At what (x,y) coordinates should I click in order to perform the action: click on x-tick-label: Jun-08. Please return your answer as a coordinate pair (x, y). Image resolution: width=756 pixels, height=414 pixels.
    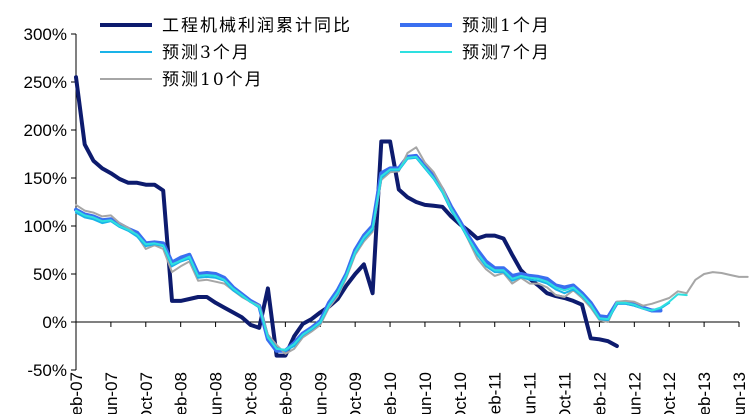
    Looking at the image, I should click on (216, 393).